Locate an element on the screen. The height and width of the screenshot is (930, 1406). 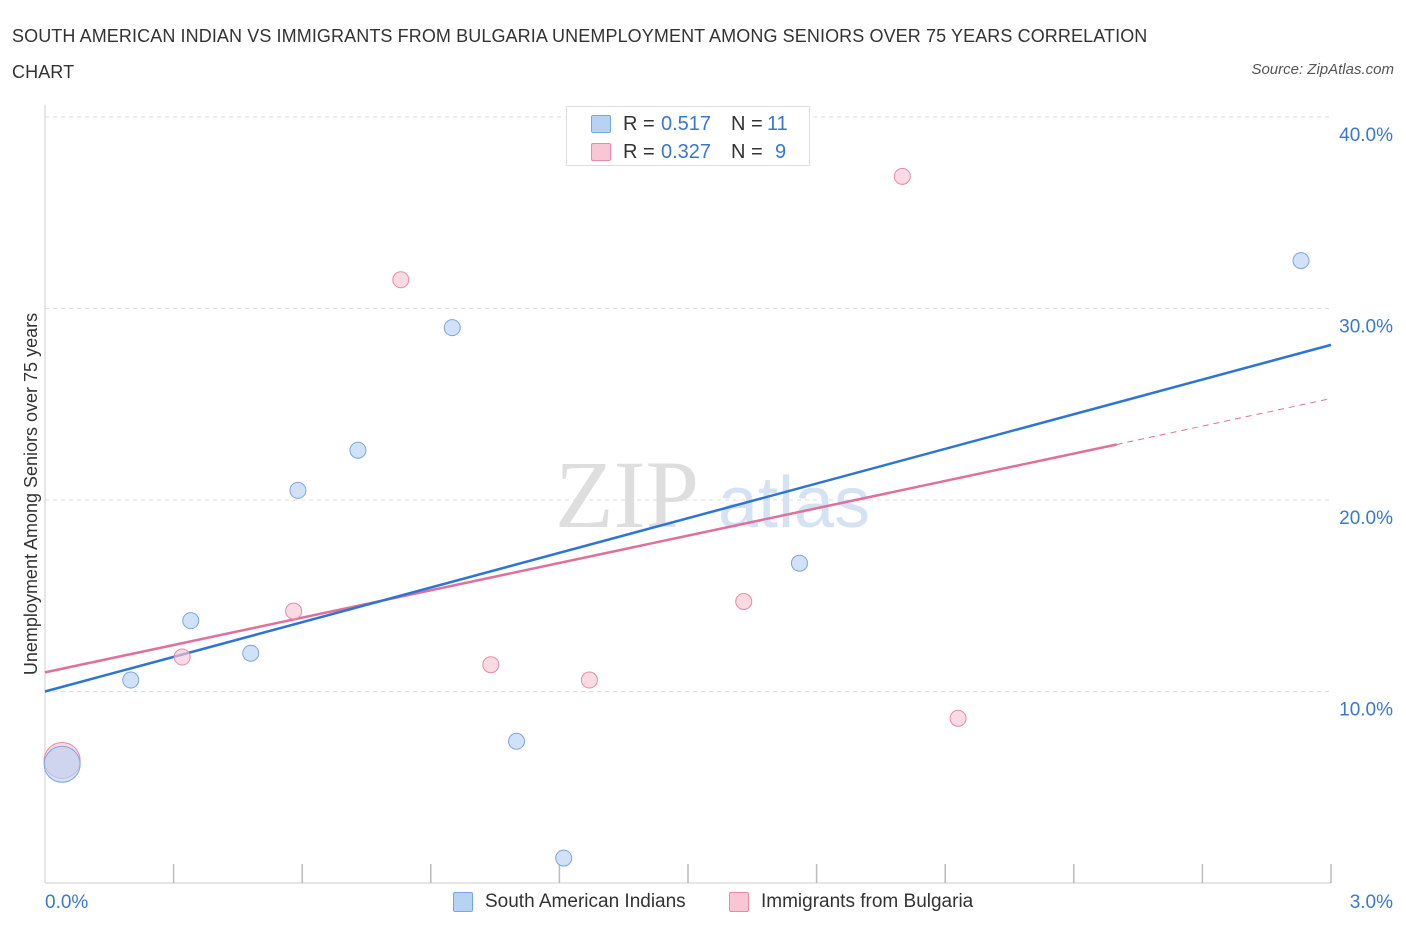
x-tick-label: 0.0% is located at coordinates (66, 902).